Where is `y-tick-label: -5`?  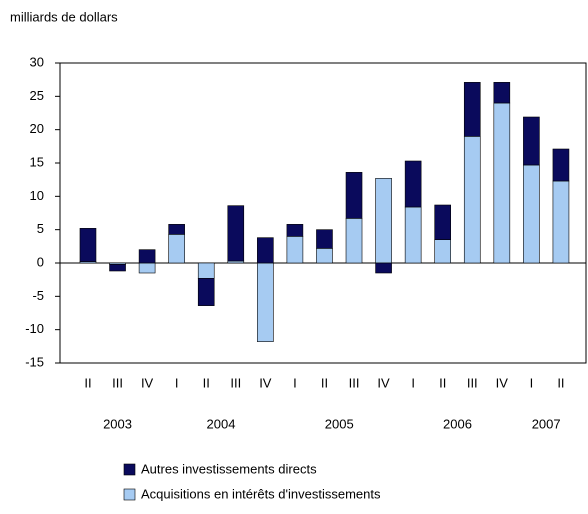 y-tick-label: -5 is located at coordinates (38, 295).